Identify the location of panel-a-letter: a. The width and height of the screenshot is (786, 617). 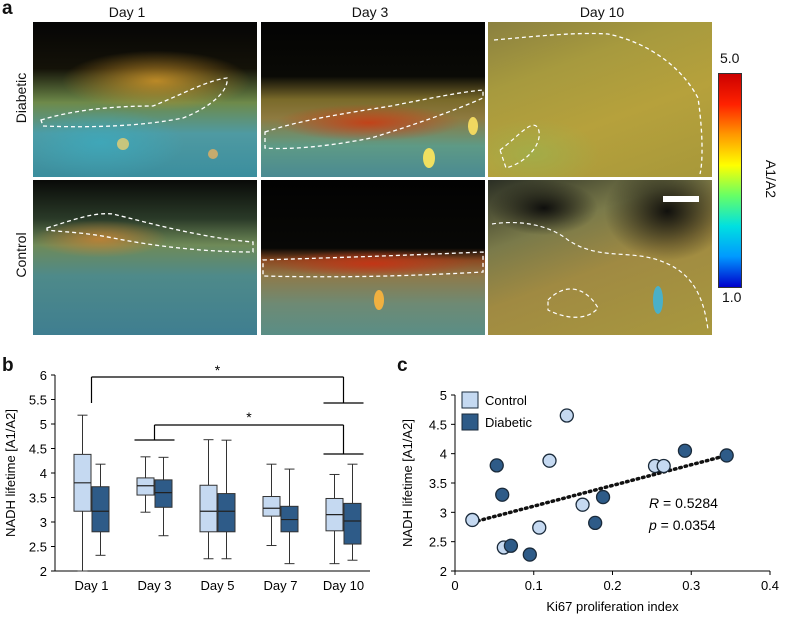
(7, 9).